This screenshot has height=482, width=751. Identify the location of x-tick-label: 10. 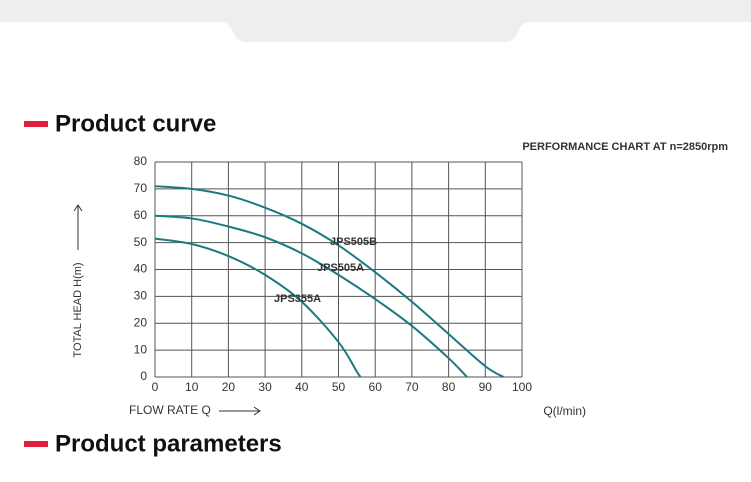
(192, 387).